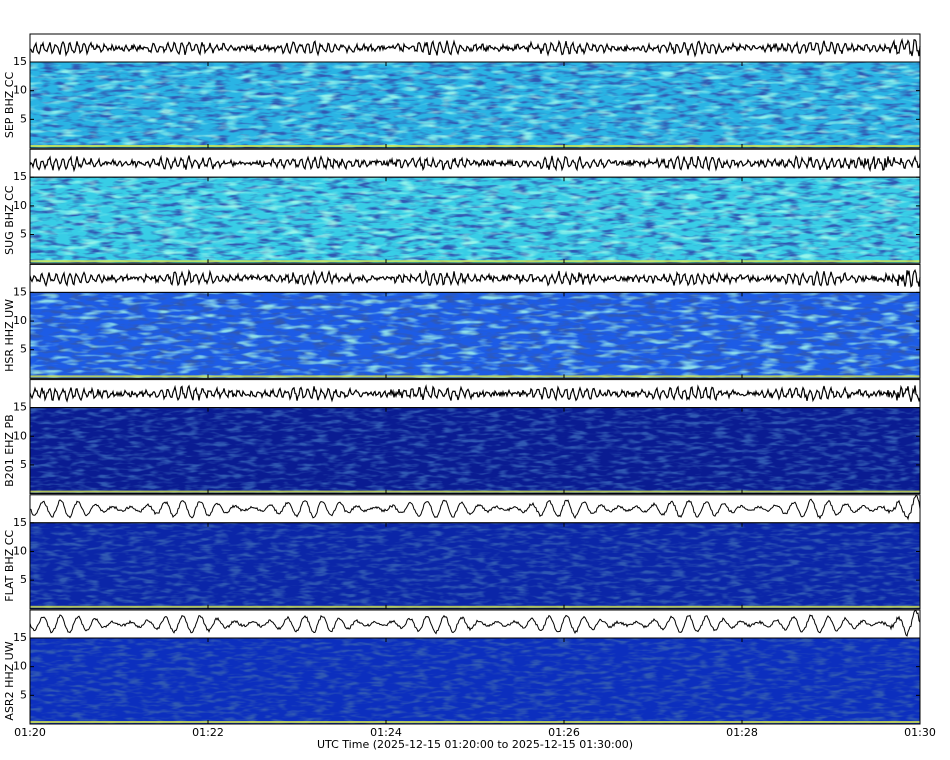 The width and height of the screenshot is (950, 760). Describe the element at coordinates (9, 335) in the screenshot. I see `station-label: HSR HHZ UW` at that location.